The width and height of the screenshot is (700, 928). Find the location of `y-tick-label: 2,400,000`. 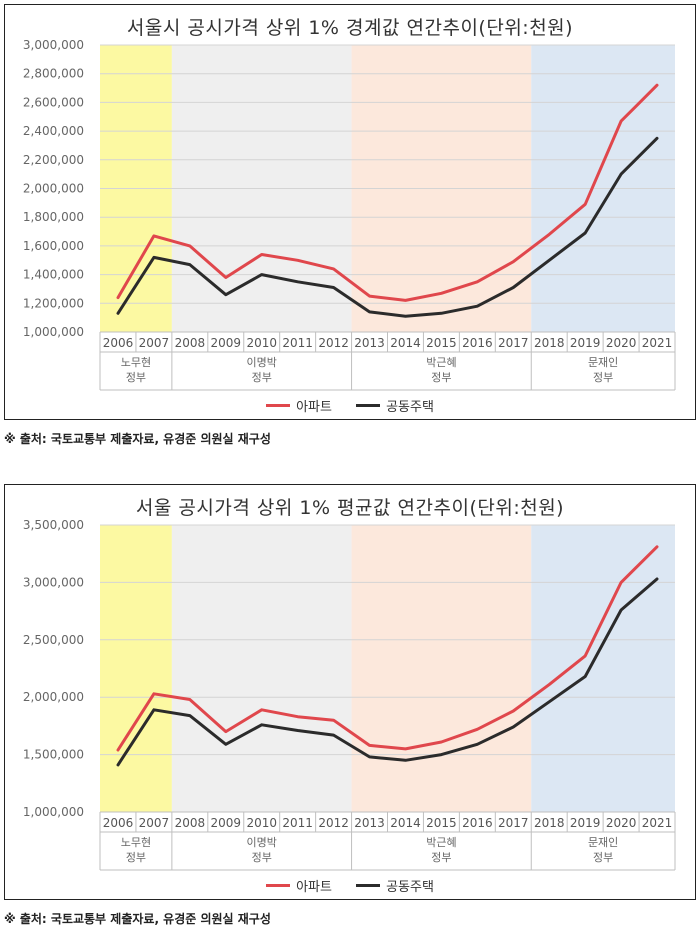

y-tick-label: 2,400,000 is located at coordinates (53, 131).